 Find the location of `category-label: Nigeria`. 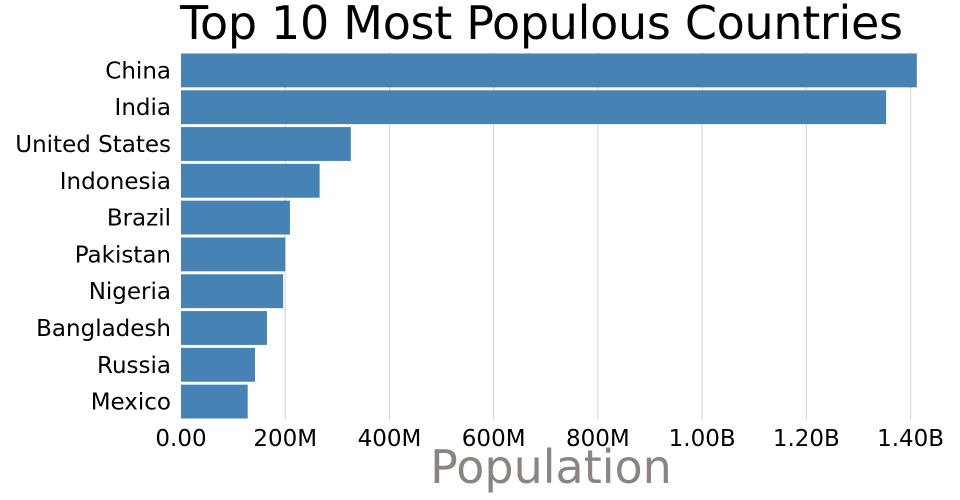

category-label: Nigeria is located at coordinates (130, 292).